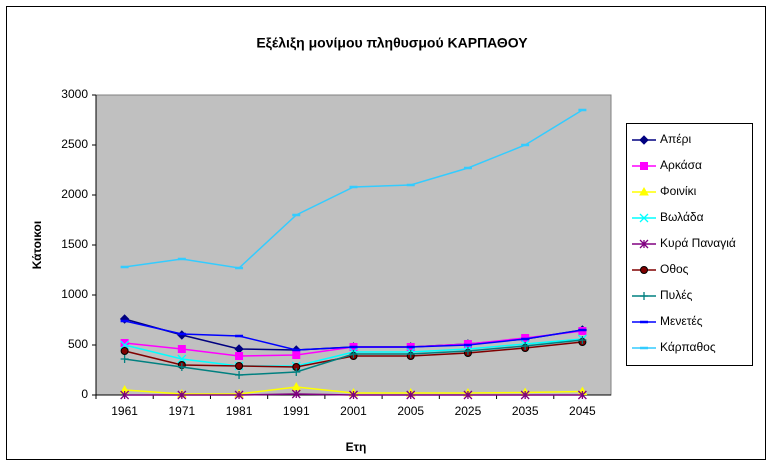  What do you see at coordinates (78, 344) in the screenshot?
I see `y-tick-label: 500` at bounding box center [78, 344].